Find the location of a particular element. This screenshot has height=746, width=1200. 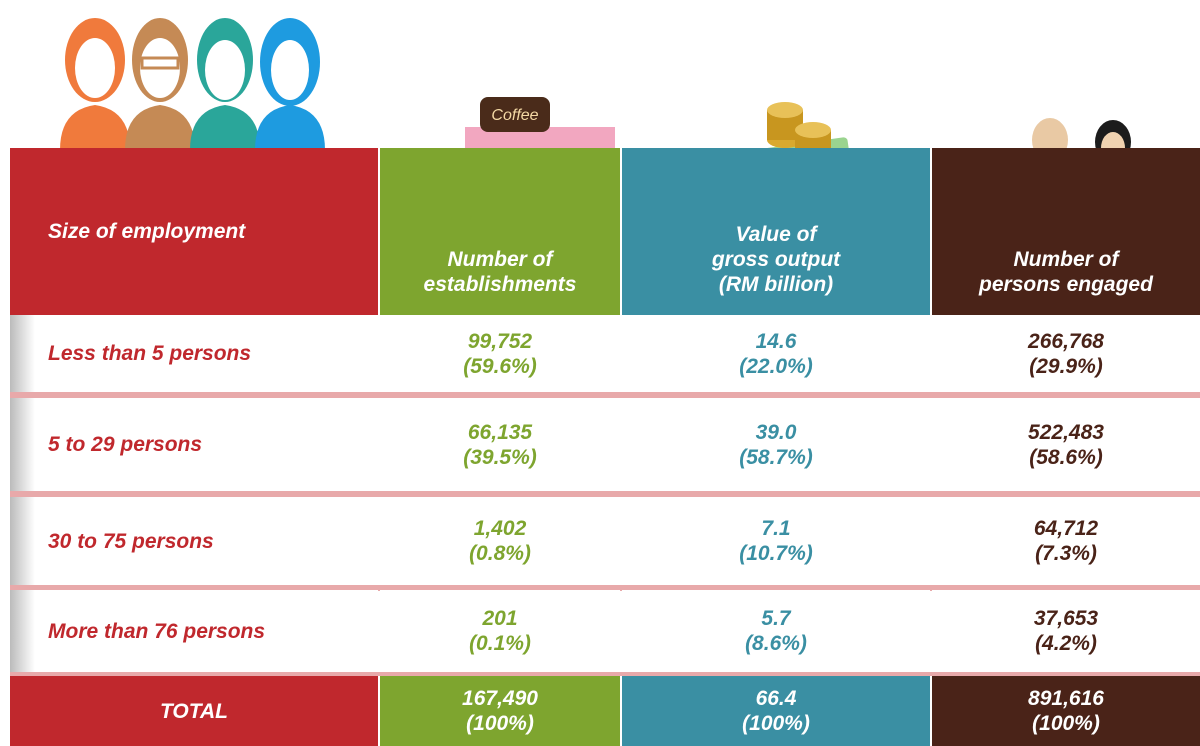

total-cell: 891,616 (100%) is located at coordinates (1066, 711).